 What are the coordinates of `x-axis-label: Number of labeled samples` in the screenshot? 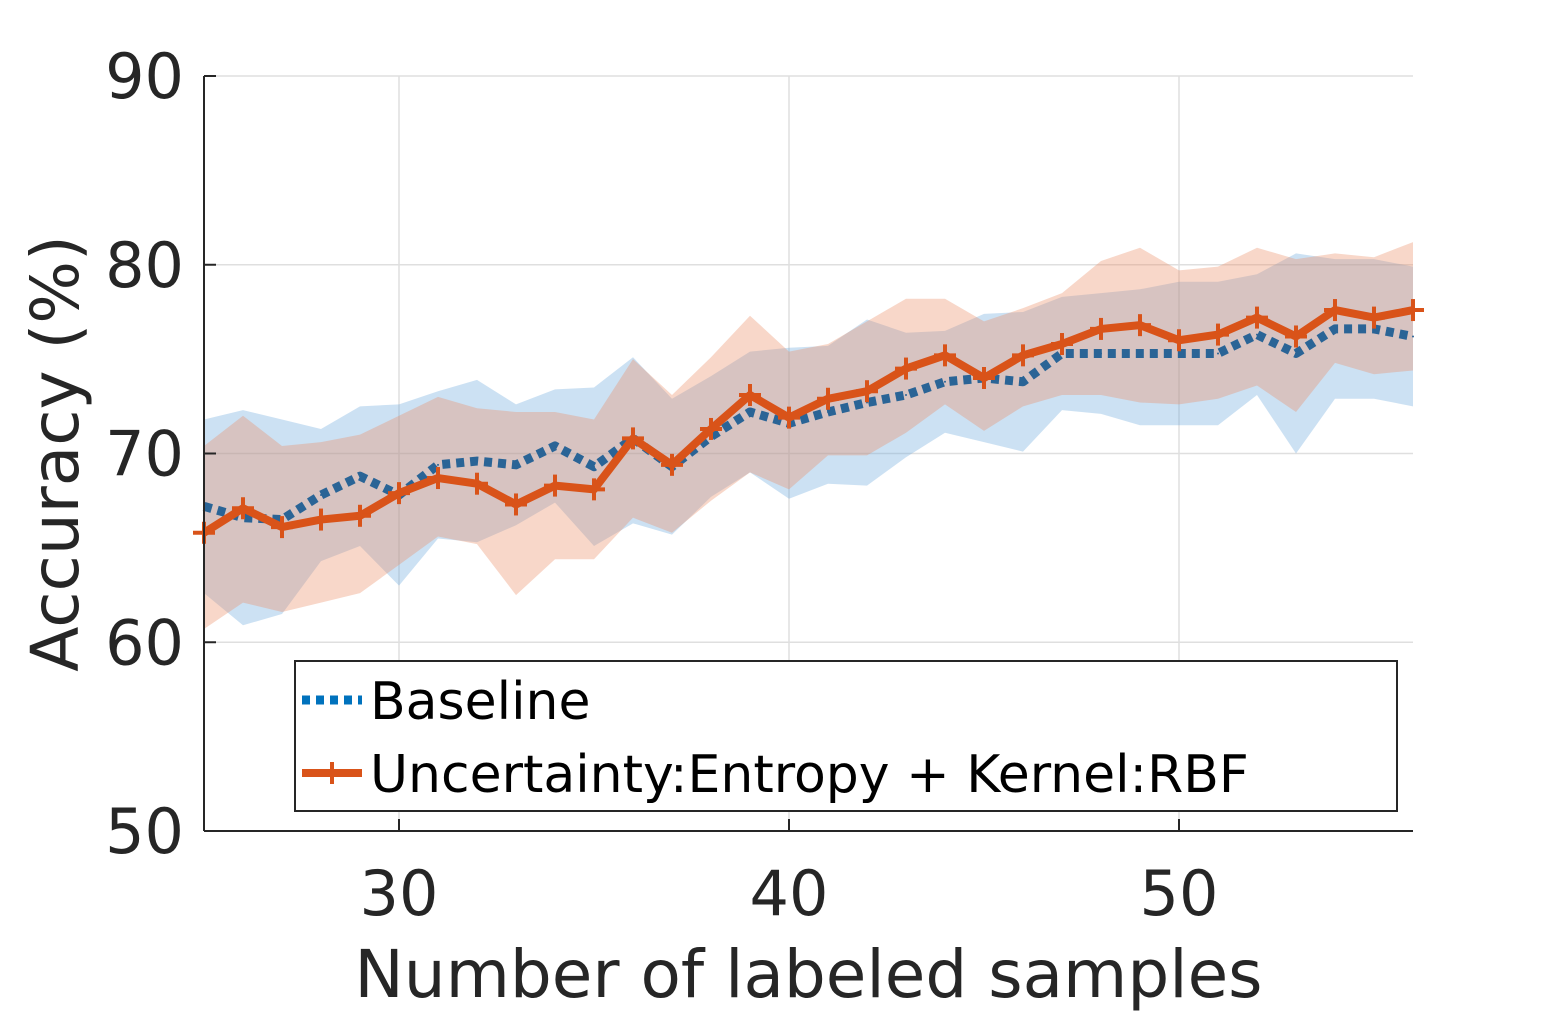 It's located at (808, 974).